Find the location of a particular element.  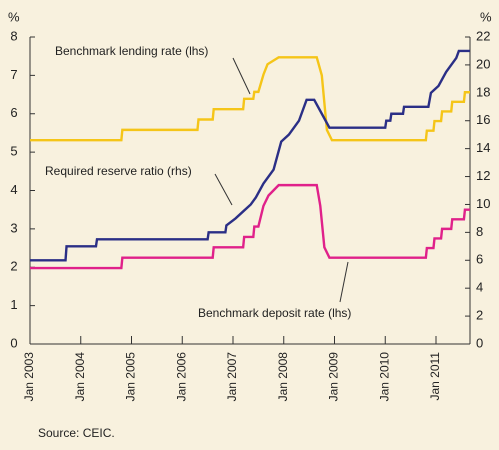

series-label: Required reserve ratio (rhs) is located at coordinates (118, 171).